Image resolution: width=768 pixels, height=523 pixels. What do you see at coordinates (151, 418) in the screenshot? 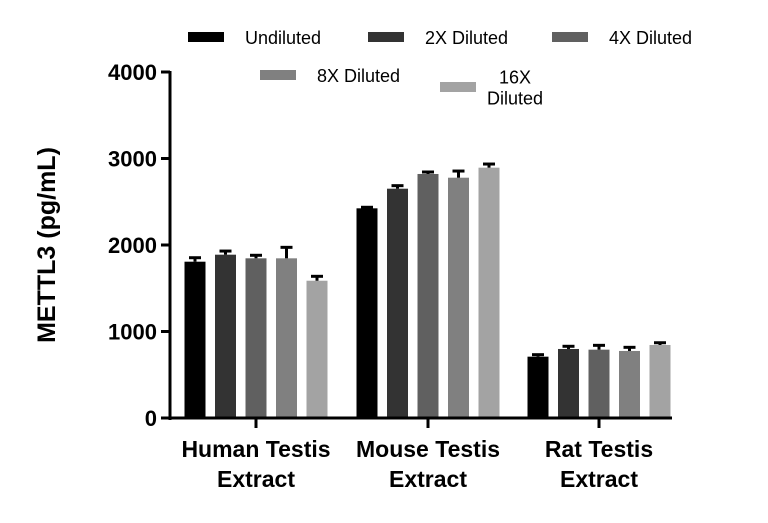
I see `y-tick-label: 0` at bounding box center [151, 418].